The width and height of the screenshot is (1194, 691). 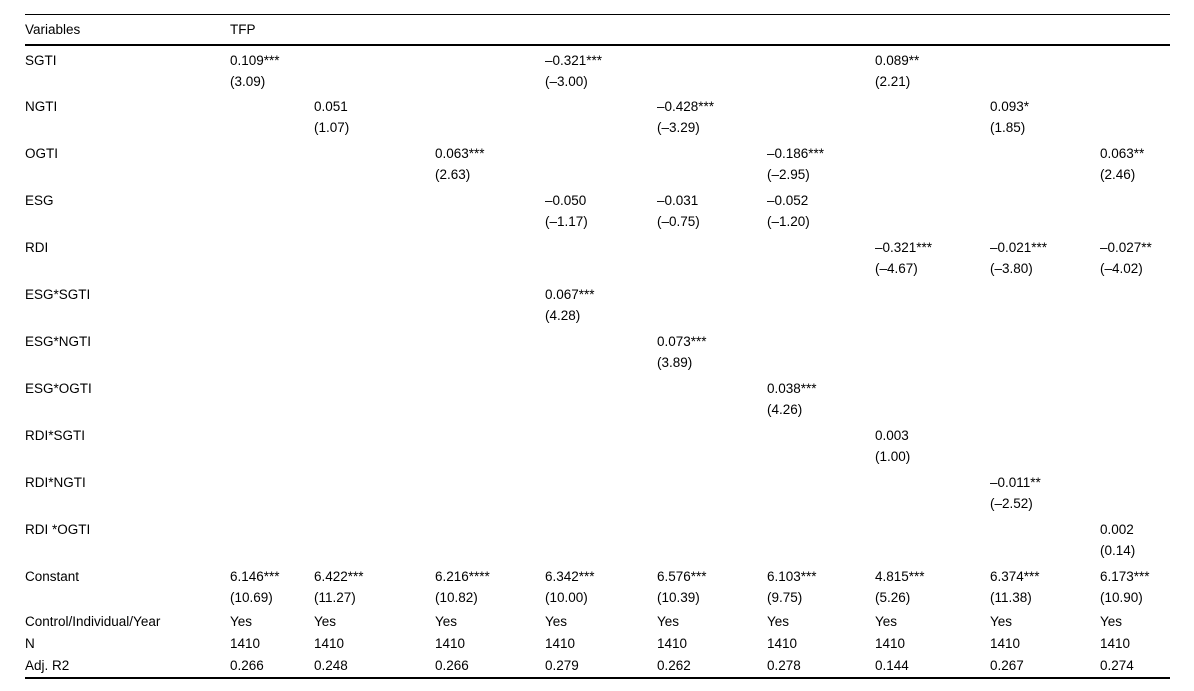 I want to click on coefficient-value: 0.038***, so click(x=792, y=388).